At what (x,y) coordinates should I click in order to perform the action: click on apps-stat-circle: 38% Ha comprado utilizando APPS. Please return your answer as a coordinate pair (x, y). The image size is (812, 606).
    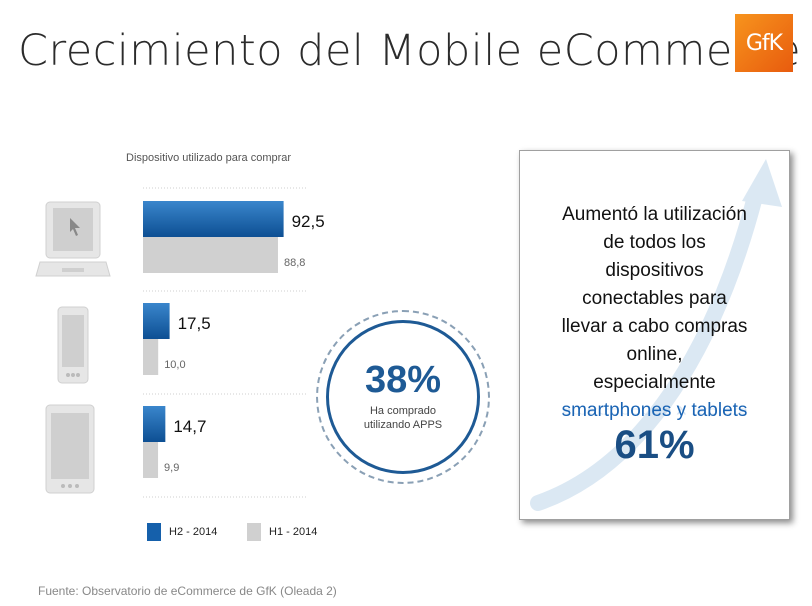
    Looking at the image, I should click on (403, 397).